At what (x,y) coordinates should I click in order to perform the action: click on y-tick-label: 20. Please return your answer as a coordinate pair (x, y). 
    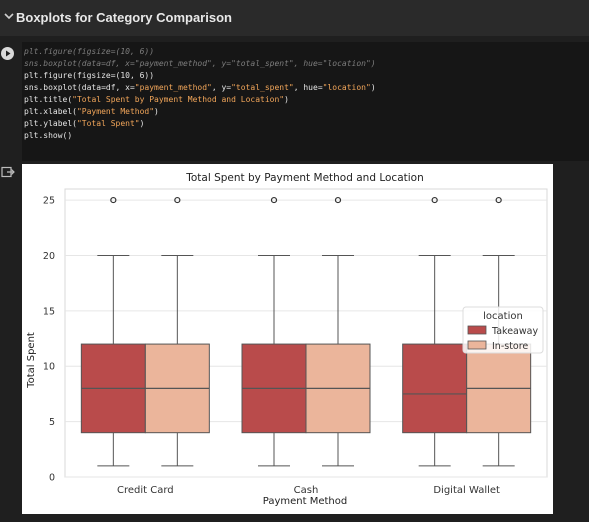
    Looking at the image, I should click on (49, 256).